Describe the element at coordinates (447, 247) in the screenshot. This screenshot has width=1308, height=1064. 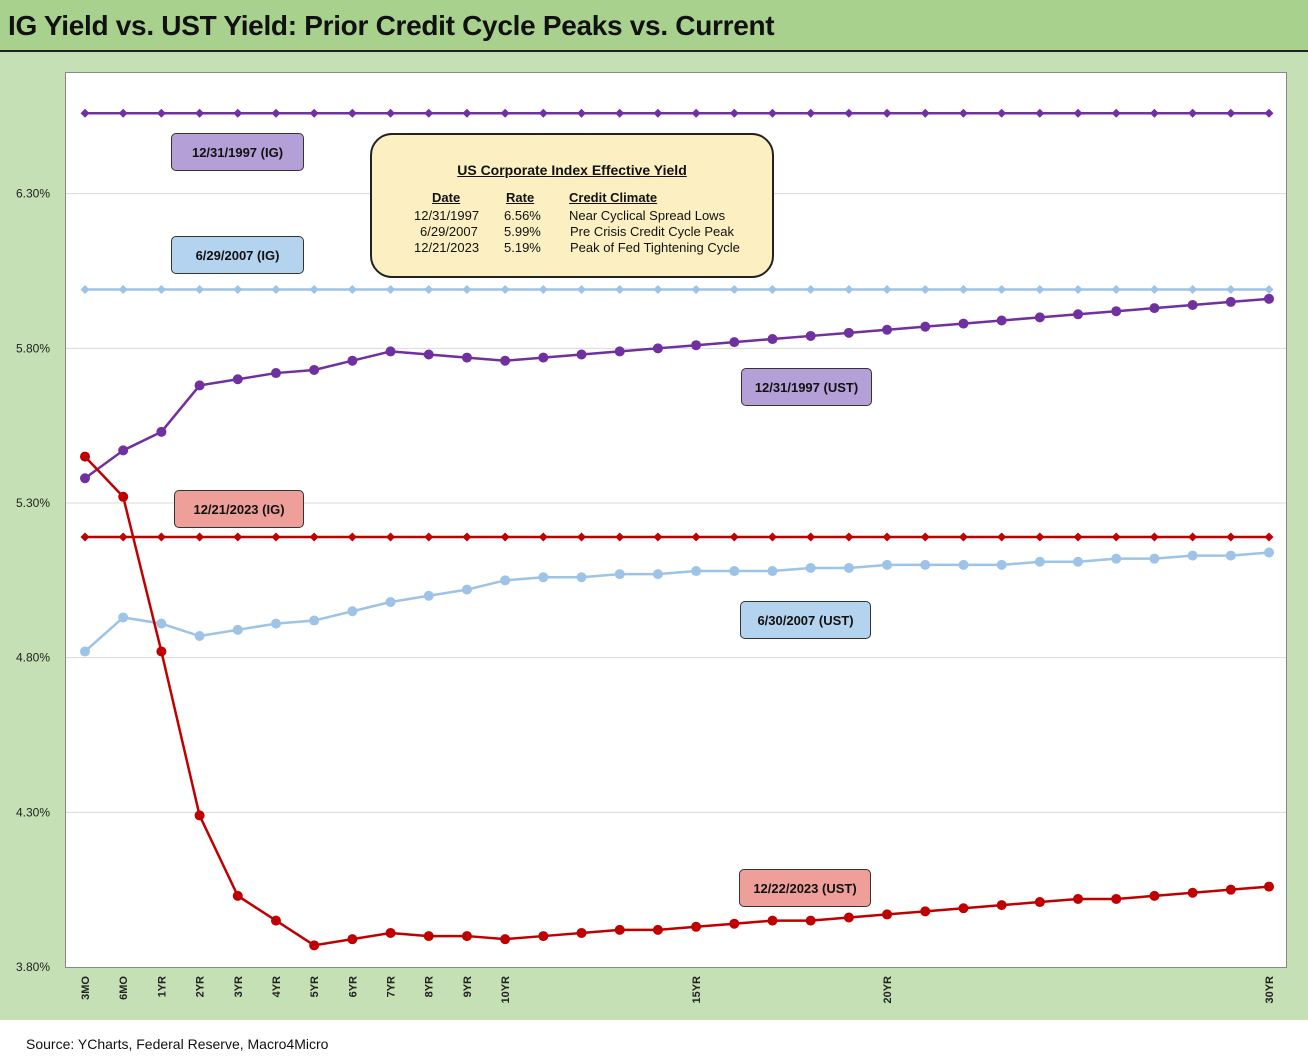
I see `info-row3-date: 12/21/2023` at that location.